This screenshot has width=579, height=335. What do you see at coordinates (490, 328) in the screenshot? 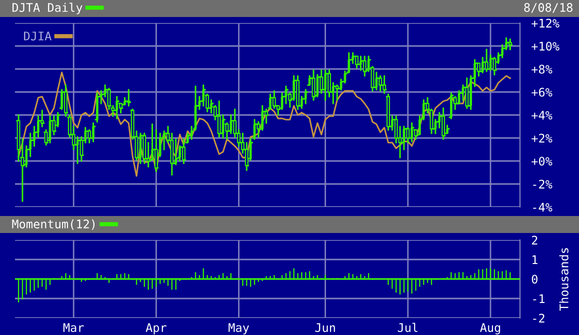
I see `x-tick-label: Aug` at bounding box center [490, 328].